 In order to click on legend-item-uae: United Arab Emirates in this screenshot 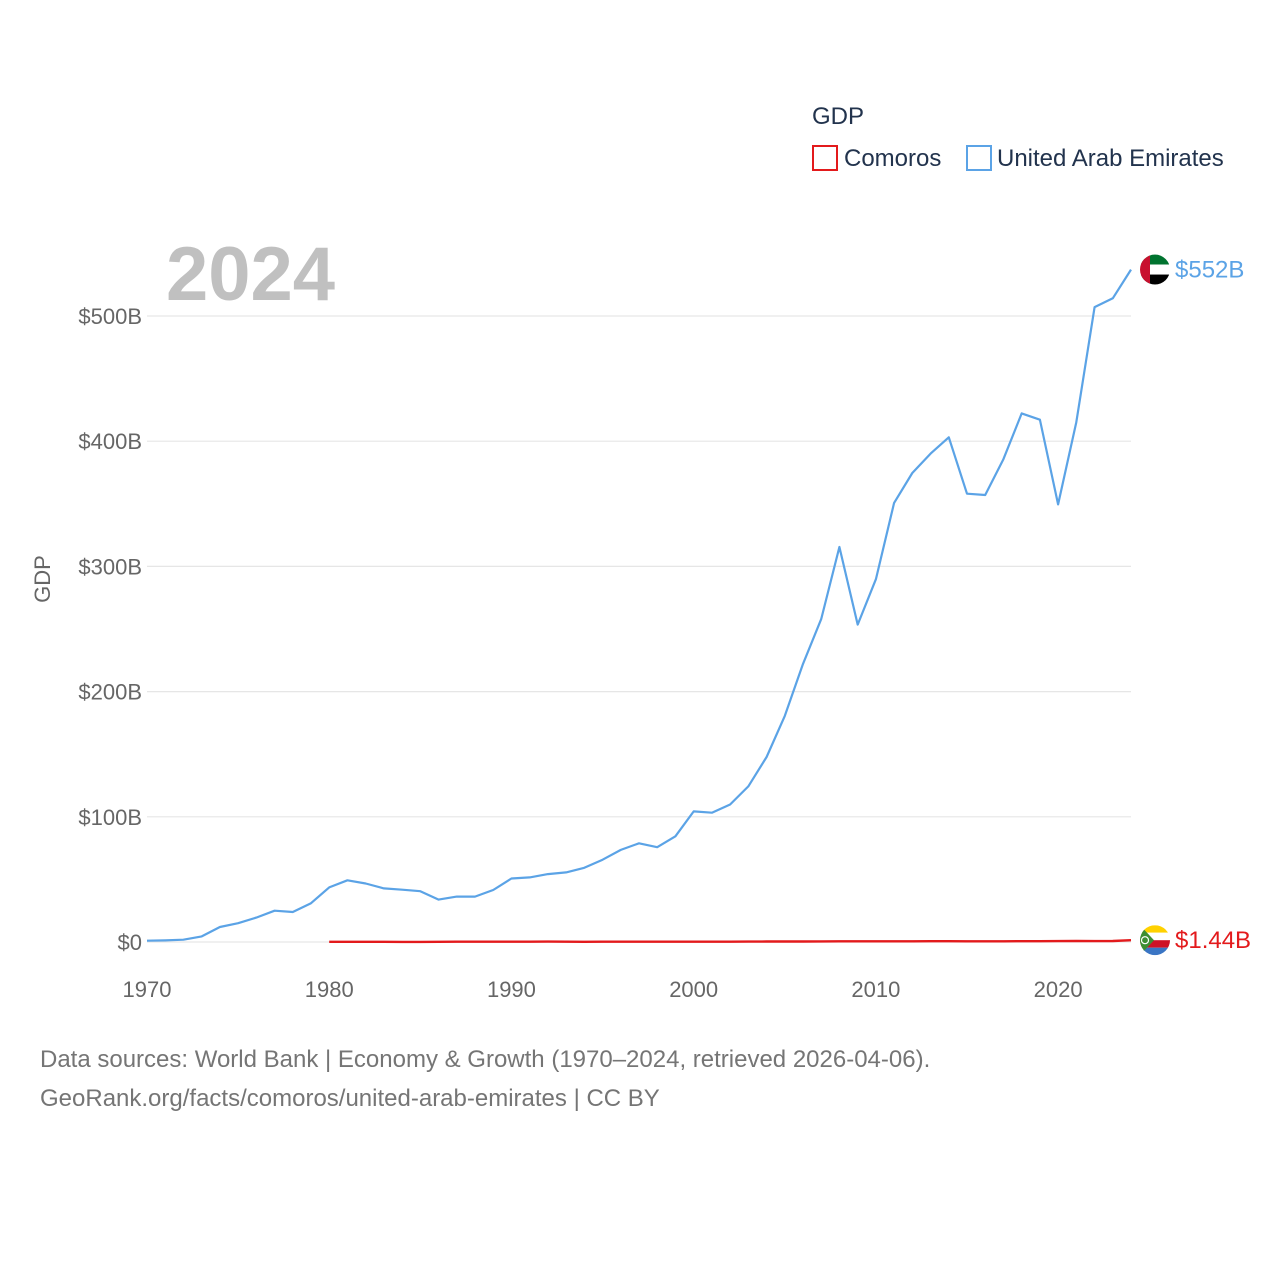, I will do `click(1095, 158)`.